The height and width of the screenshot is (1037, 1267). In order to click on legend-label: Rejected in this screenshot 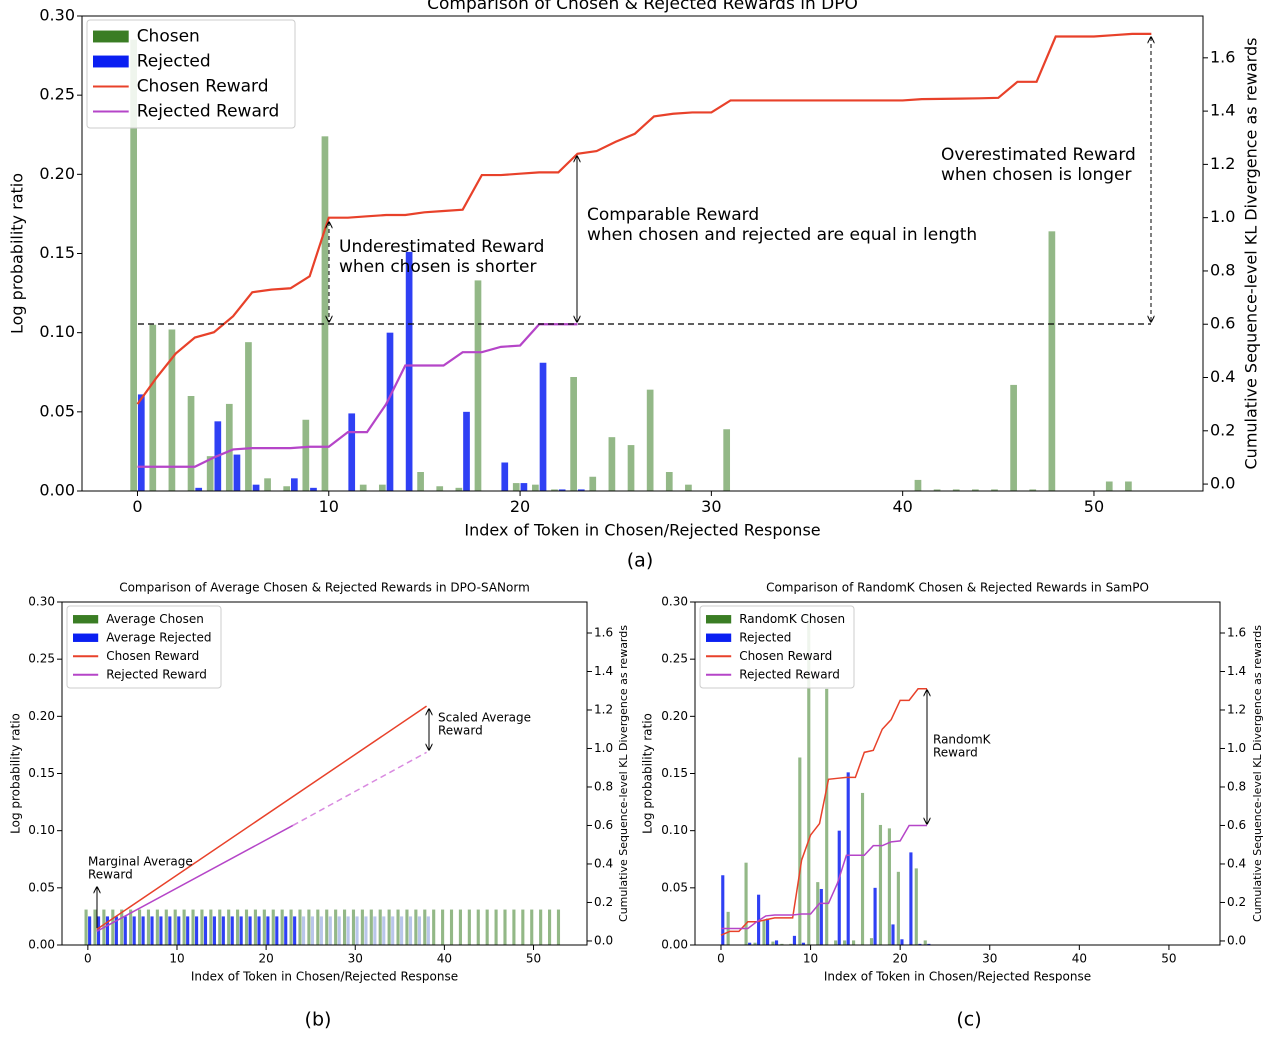, I will do `click(174, 62)`.